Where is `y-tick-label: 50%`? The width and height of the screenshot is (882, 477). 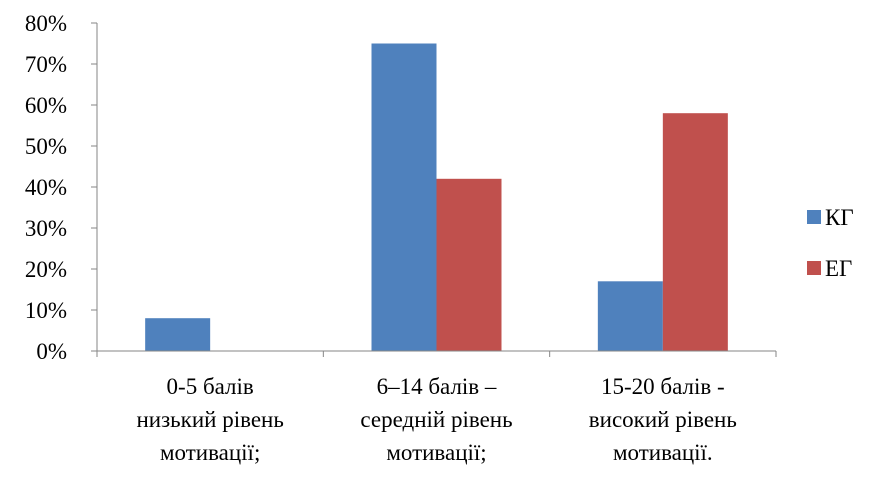
y-tick-label: 50% is located at coordinates (46, 146).